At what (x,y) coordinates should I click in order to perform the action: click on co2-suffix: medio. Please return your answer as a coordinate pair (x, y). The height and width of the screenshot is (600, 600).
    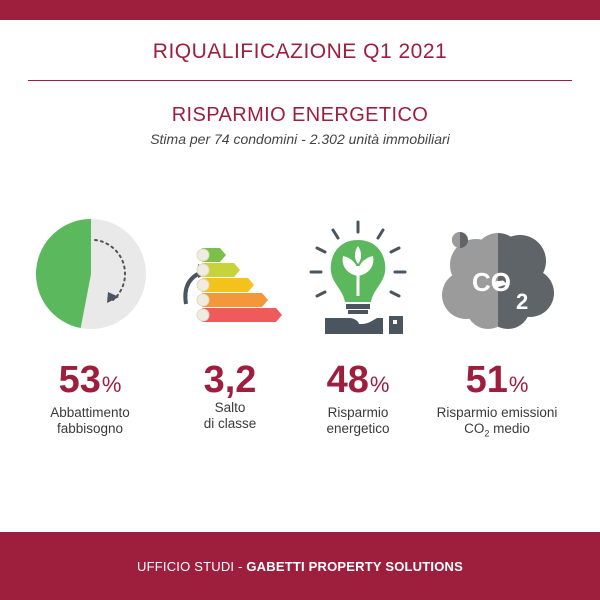
    Looking at the image, I should click on (509, 428).